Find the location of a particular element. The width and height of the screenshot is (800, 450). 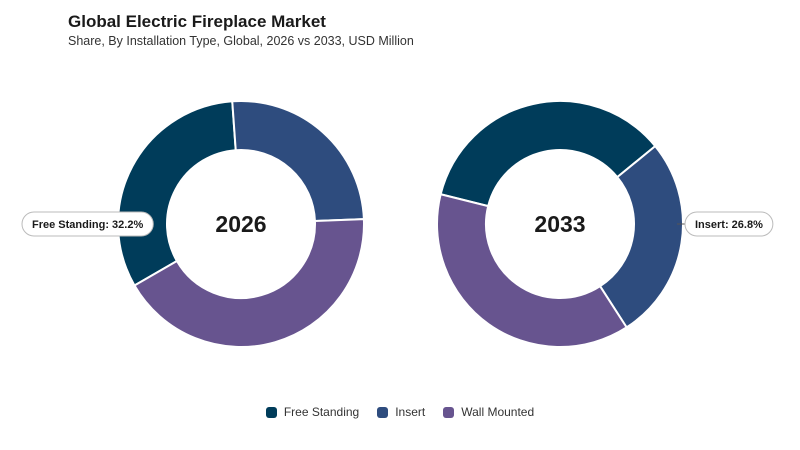

donut-2033-slice-wall-mounted is located at coordinates (532, 270).